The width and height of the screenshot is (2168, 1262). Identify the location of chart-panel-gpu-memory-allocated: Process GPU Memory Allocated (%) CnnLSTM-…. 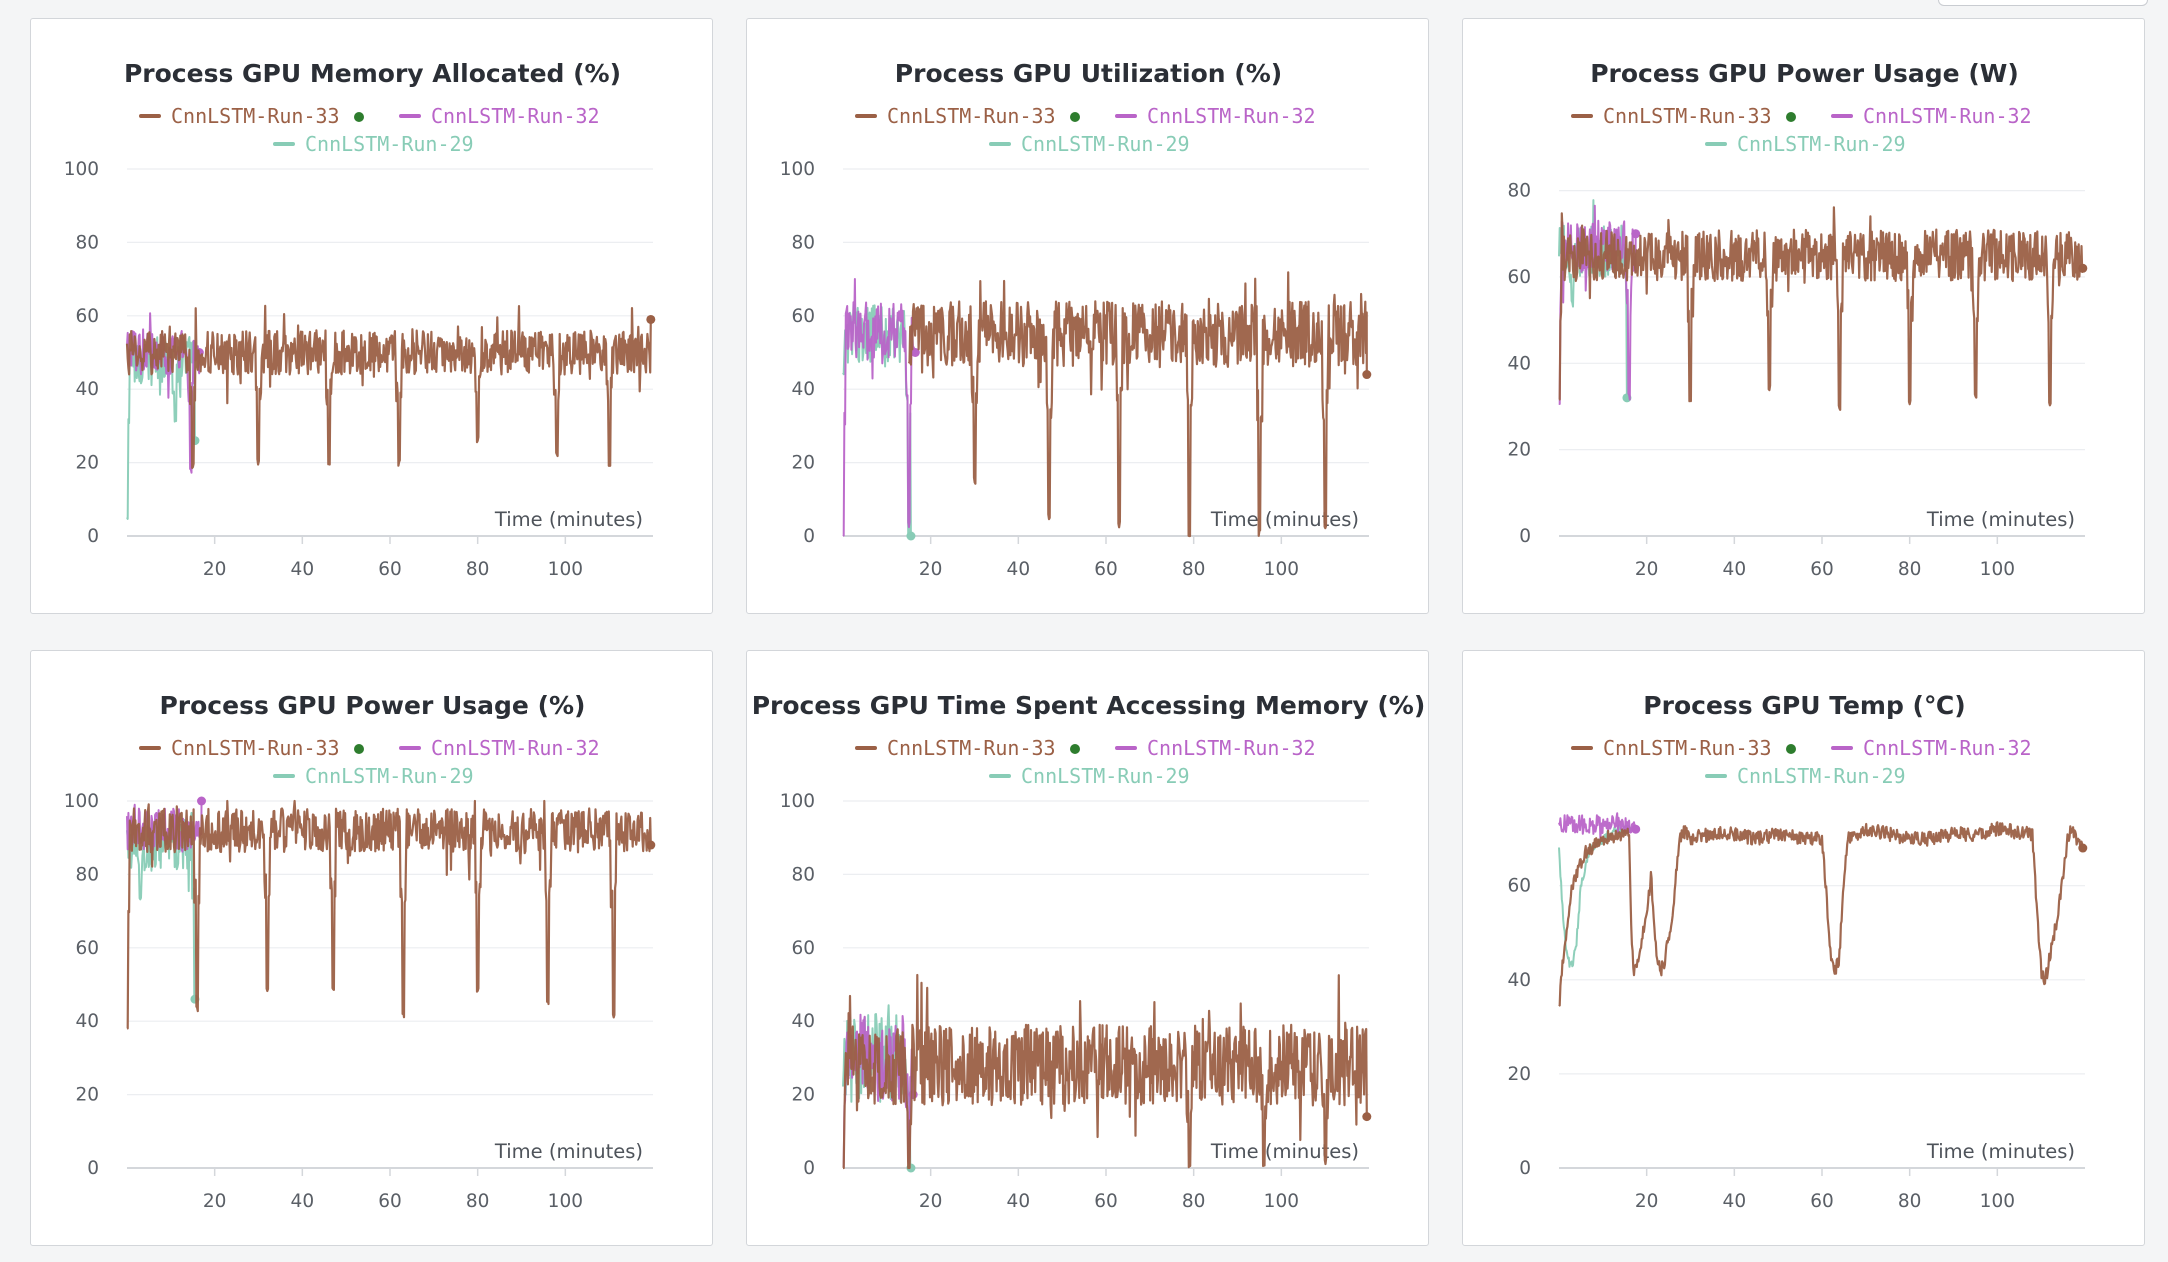
(371, 316).